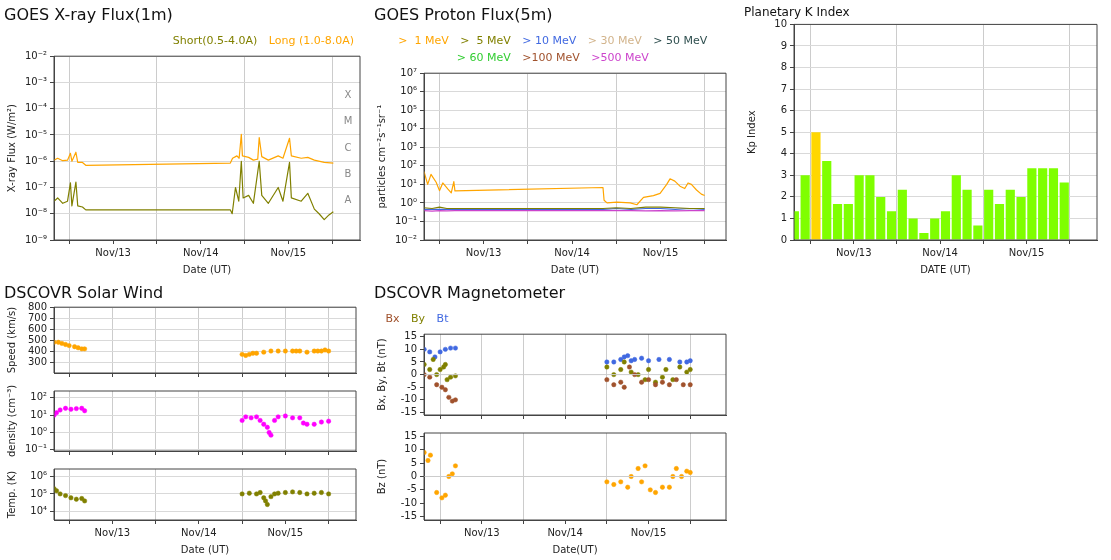 Image resolution: width=1111 pixels, height=560 pixels. I want to click on legend-label: > 60 MeV, so click(484, 57).